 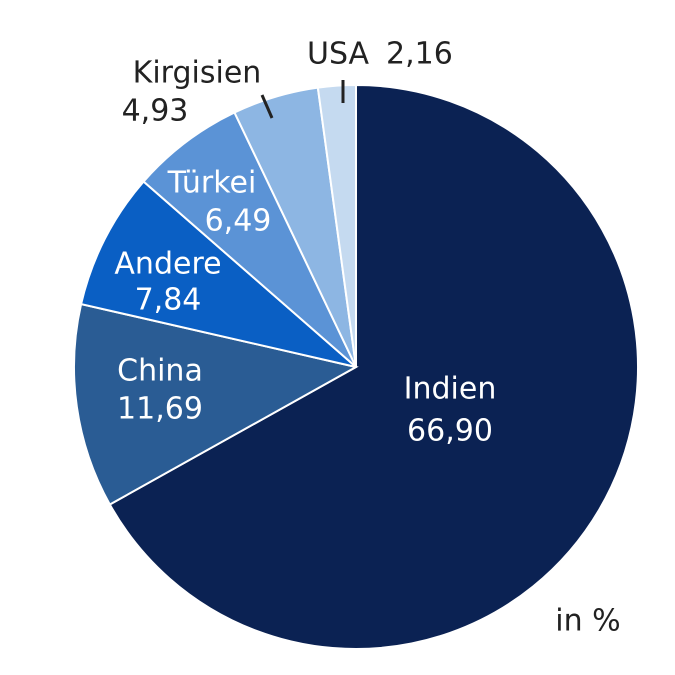 What do you see at coordinates (587, 621) in the screenshot?
I see `unit-note: in %` at bounding box center [587, 621].